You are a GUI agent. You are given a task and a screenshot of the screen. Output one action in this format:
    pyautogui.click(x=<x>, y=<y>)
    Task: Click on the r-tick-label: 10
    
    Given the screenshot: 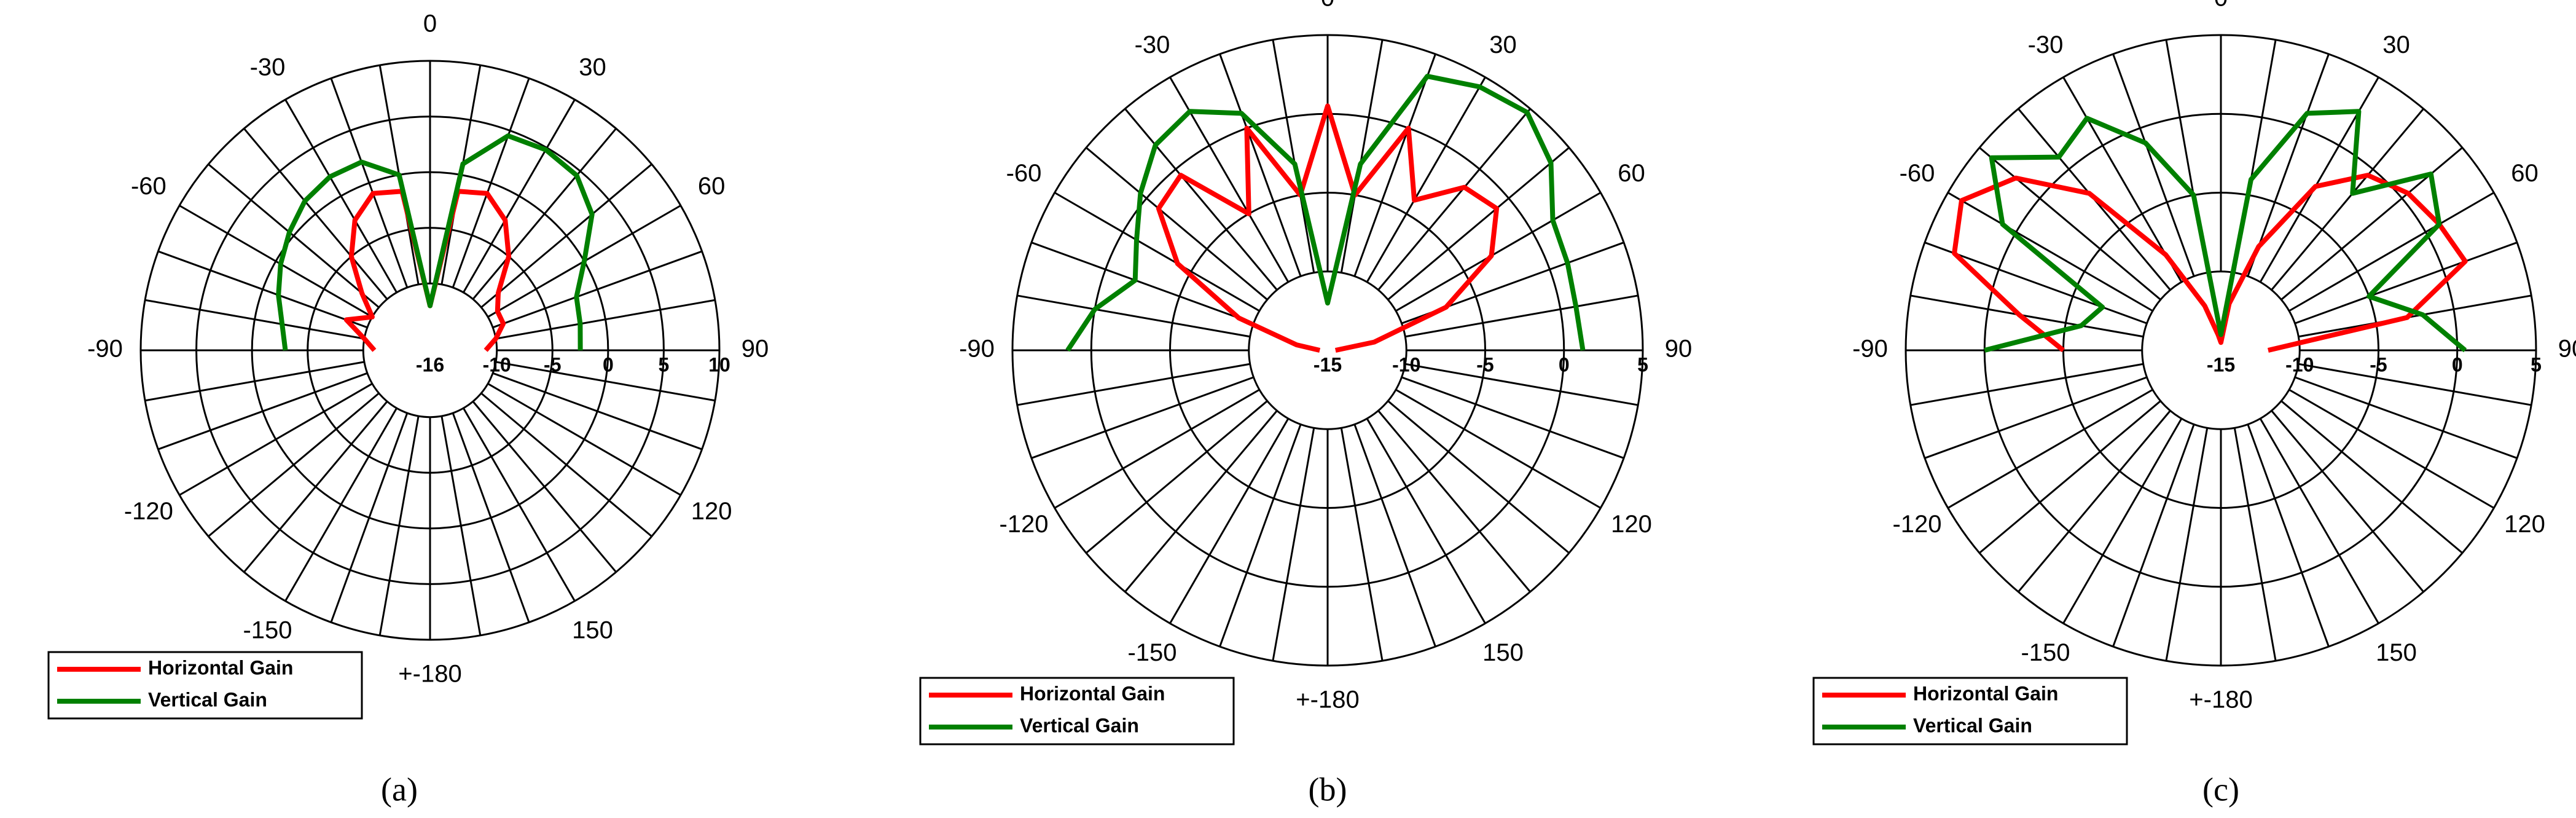 What is the action you would take?
    pyautogui.click(x=719, y=365)
    